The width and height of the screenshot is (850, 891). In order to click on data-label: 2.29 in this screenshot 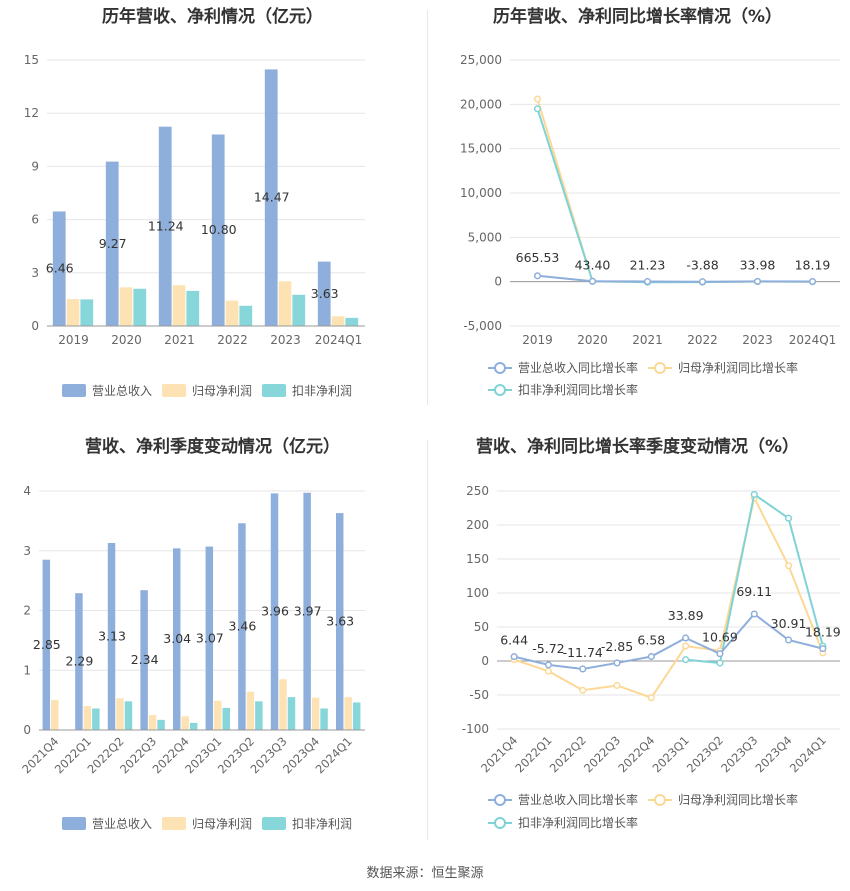, I will do `click(80, 661)`.